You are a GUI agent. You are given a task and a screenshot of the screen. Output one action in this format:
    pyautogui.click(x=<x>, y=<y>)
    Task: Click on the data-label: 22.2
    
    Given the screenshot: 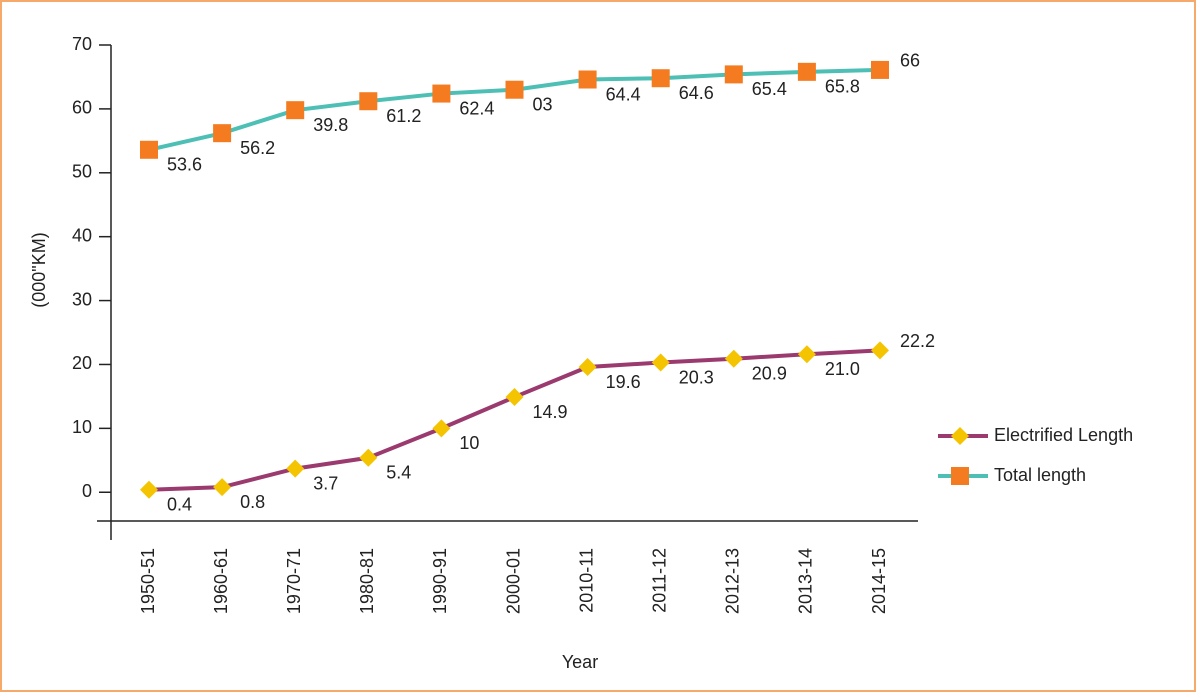 What is the action you would take?
    pyautogui.click(x=917, y=341)
    